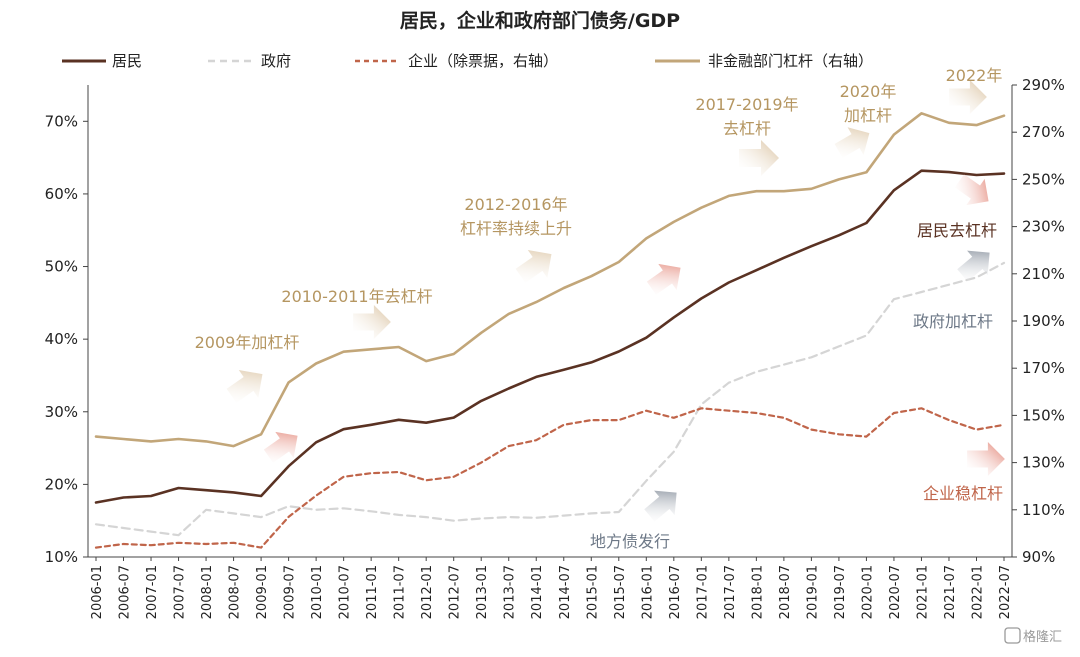  Describe the element at coordinates (790, 61) in the screenshot. I see `legend-label-nonfinancial: 非金融部门杠杆（右轴）` at that location.